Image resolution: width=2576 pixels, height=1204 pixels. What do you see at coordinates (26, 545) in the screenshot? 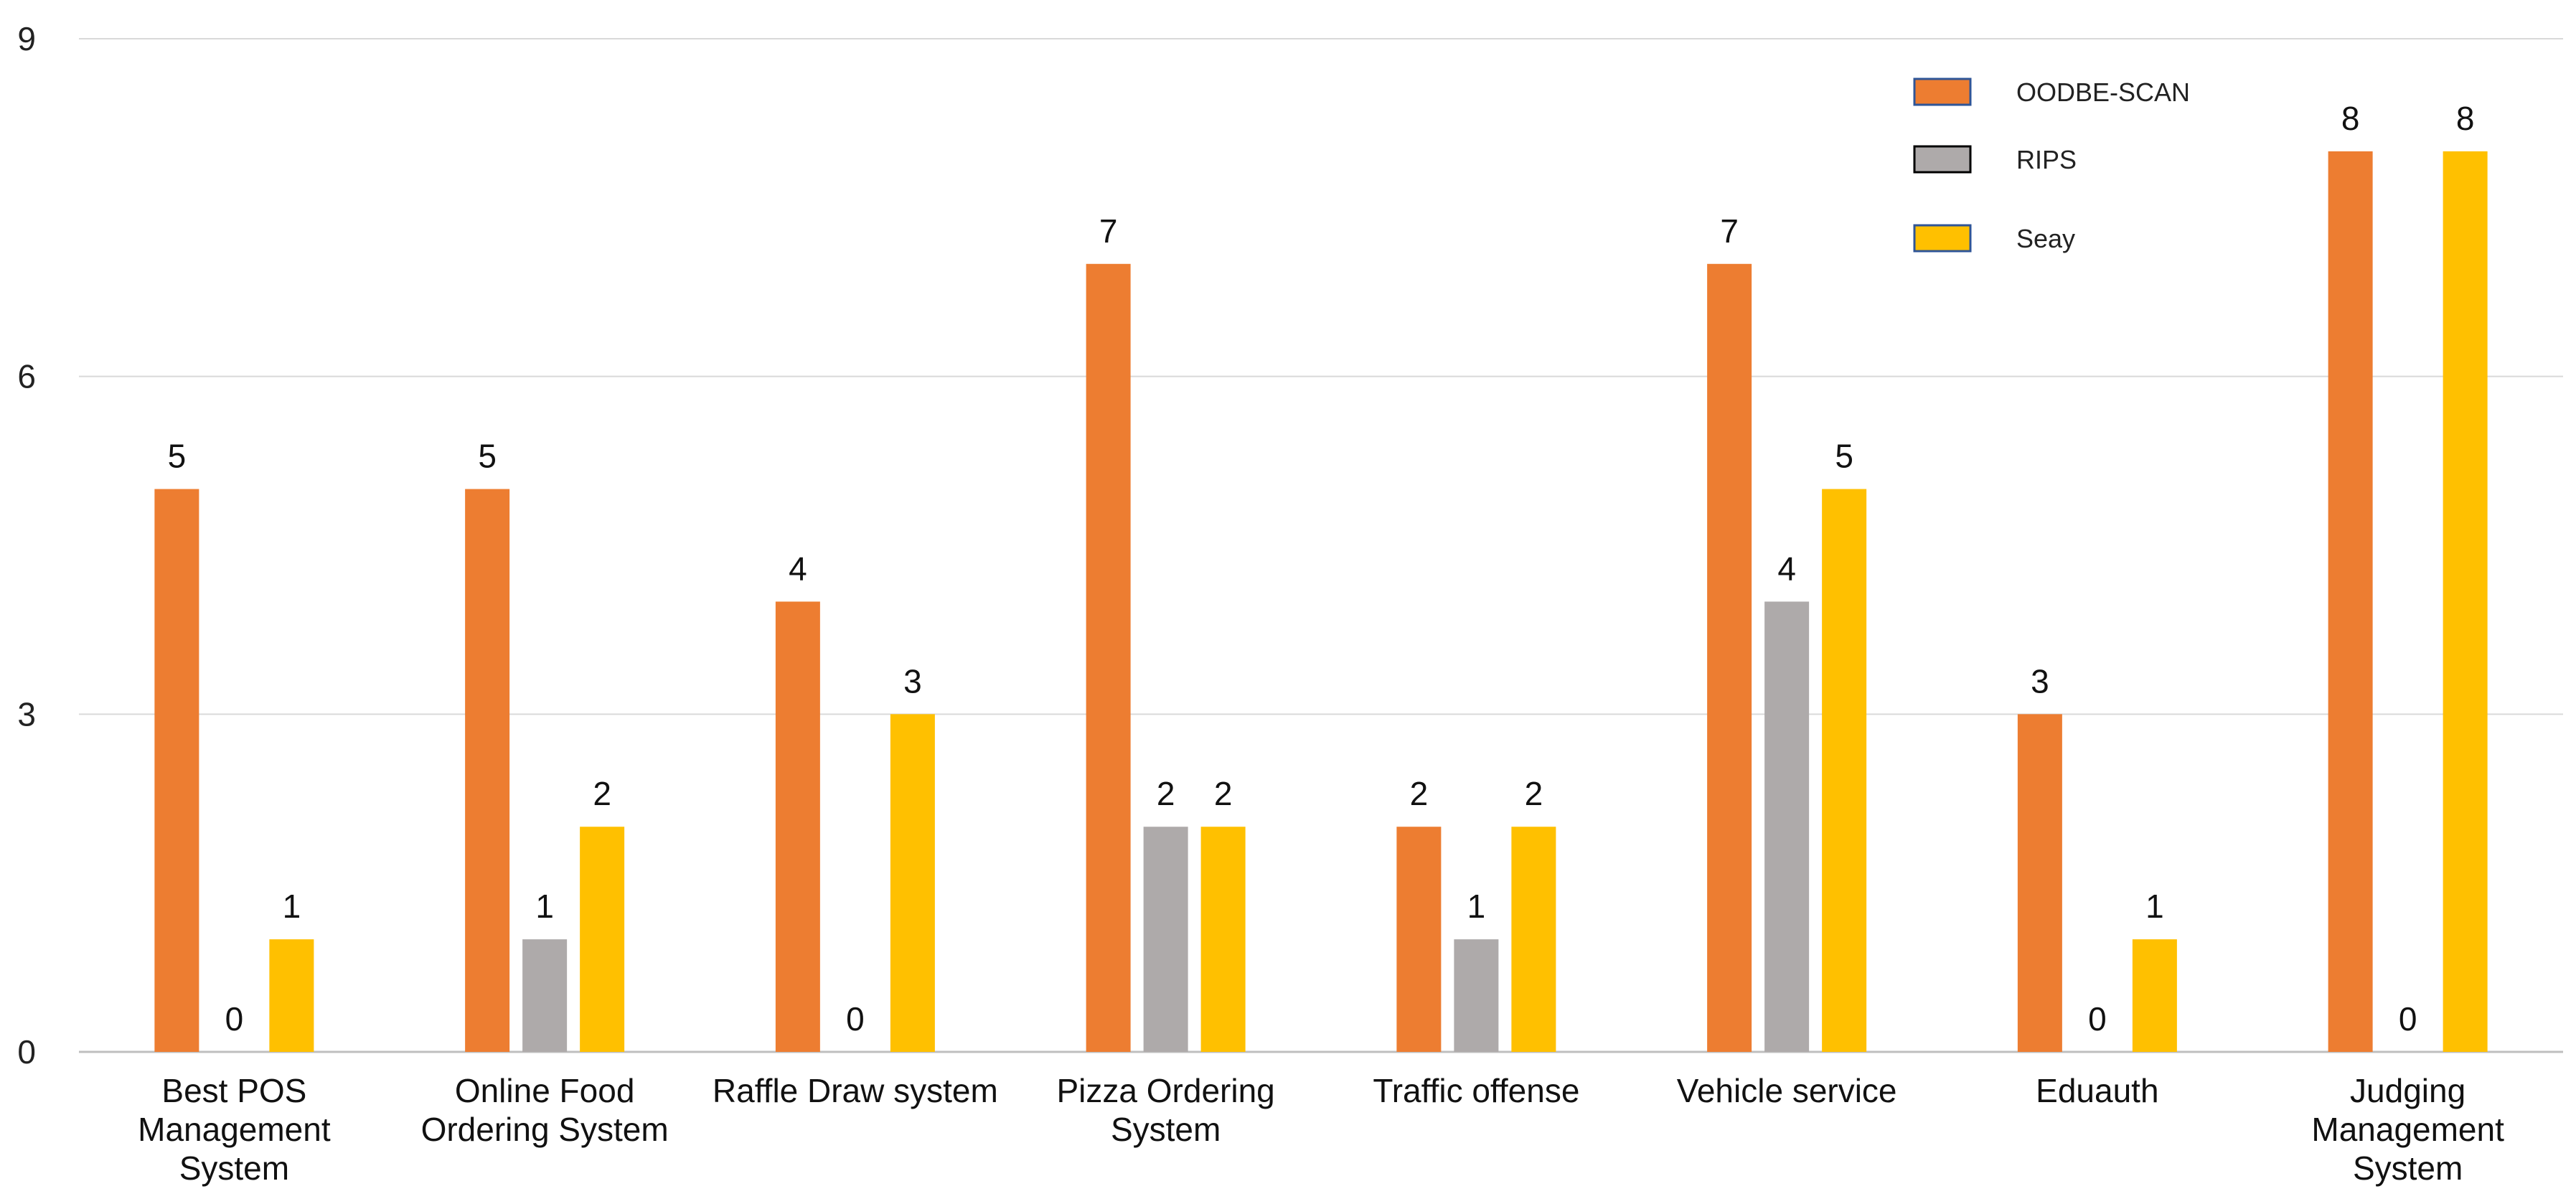
I see `y-axis-ticks: 0 3 6 9` at bounding box center [26, 545].